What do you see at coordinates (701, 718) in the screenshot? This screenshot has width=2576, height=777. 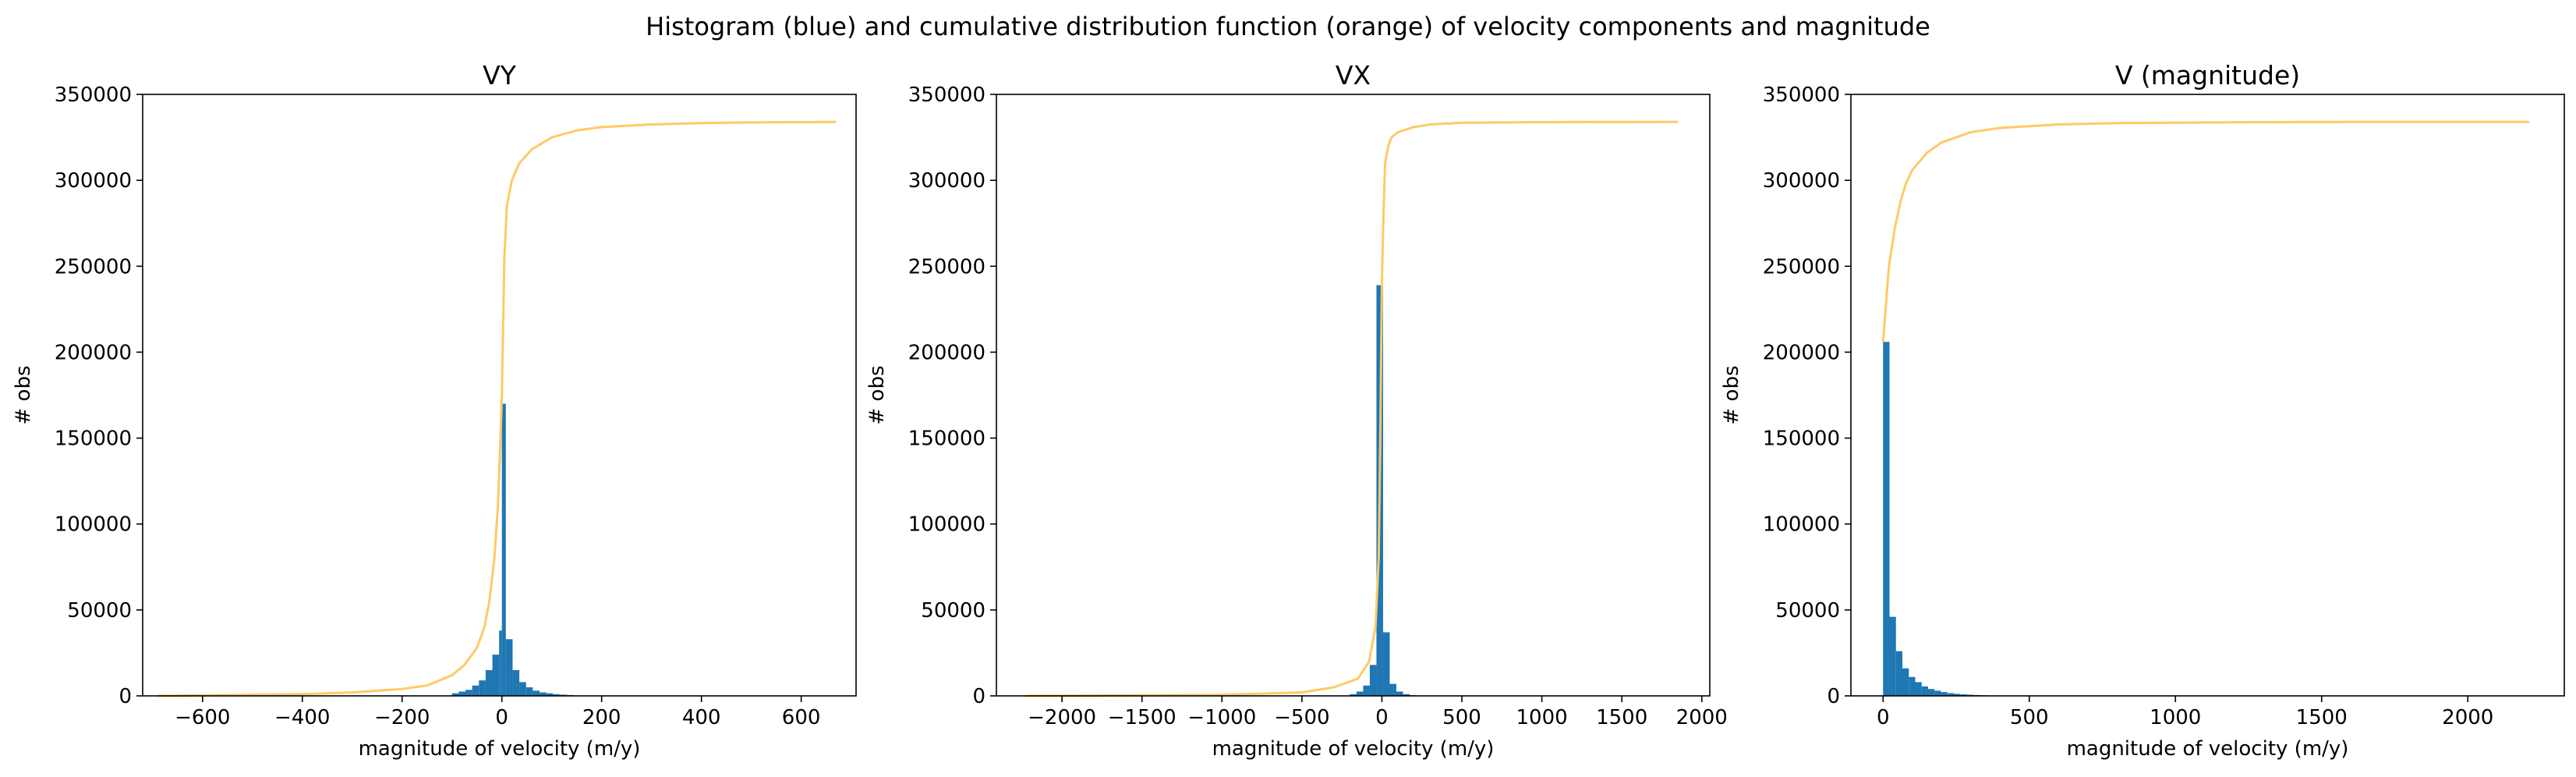 I see `x-tick-label: 400` at bounding box center [701, 718].